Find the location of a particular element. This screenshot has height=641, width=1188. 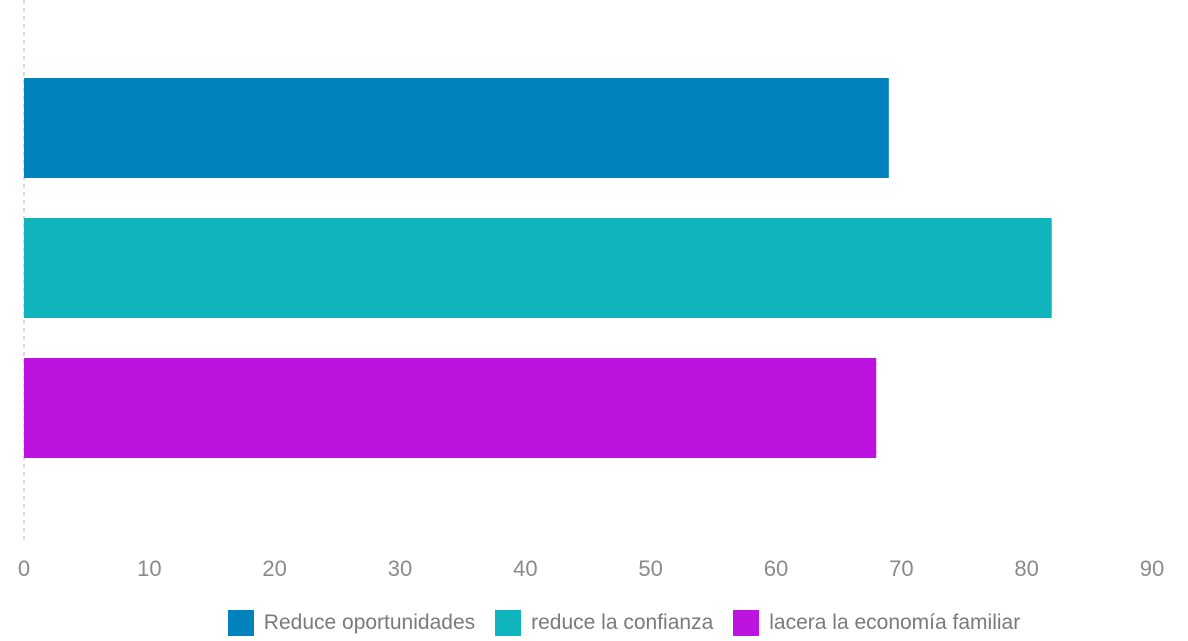

legend-label: Reduce oportunidades is located at coordinates (369, 622).